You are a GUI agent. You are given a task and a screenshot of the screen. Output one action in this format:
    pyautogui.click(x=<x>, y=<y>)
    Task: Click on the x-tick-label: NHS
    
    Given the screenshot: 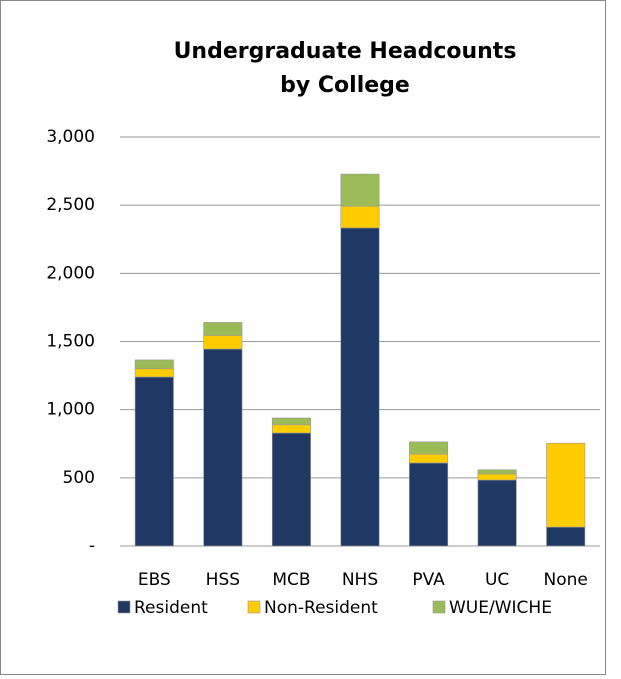 What is the action you would take?
    pyautogui.click(x=360, y=580)
    